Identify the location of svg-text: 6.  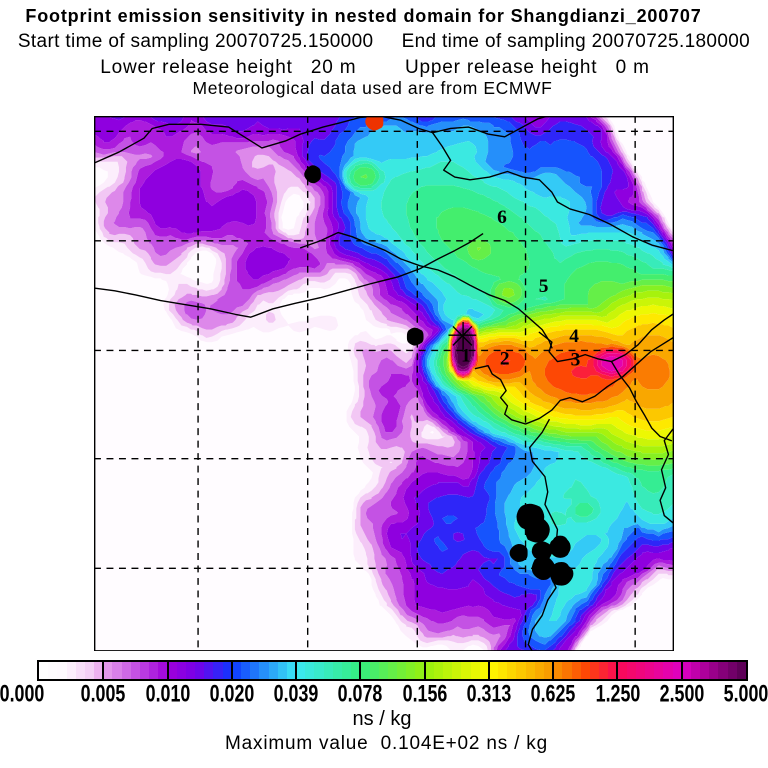
(502, 216).